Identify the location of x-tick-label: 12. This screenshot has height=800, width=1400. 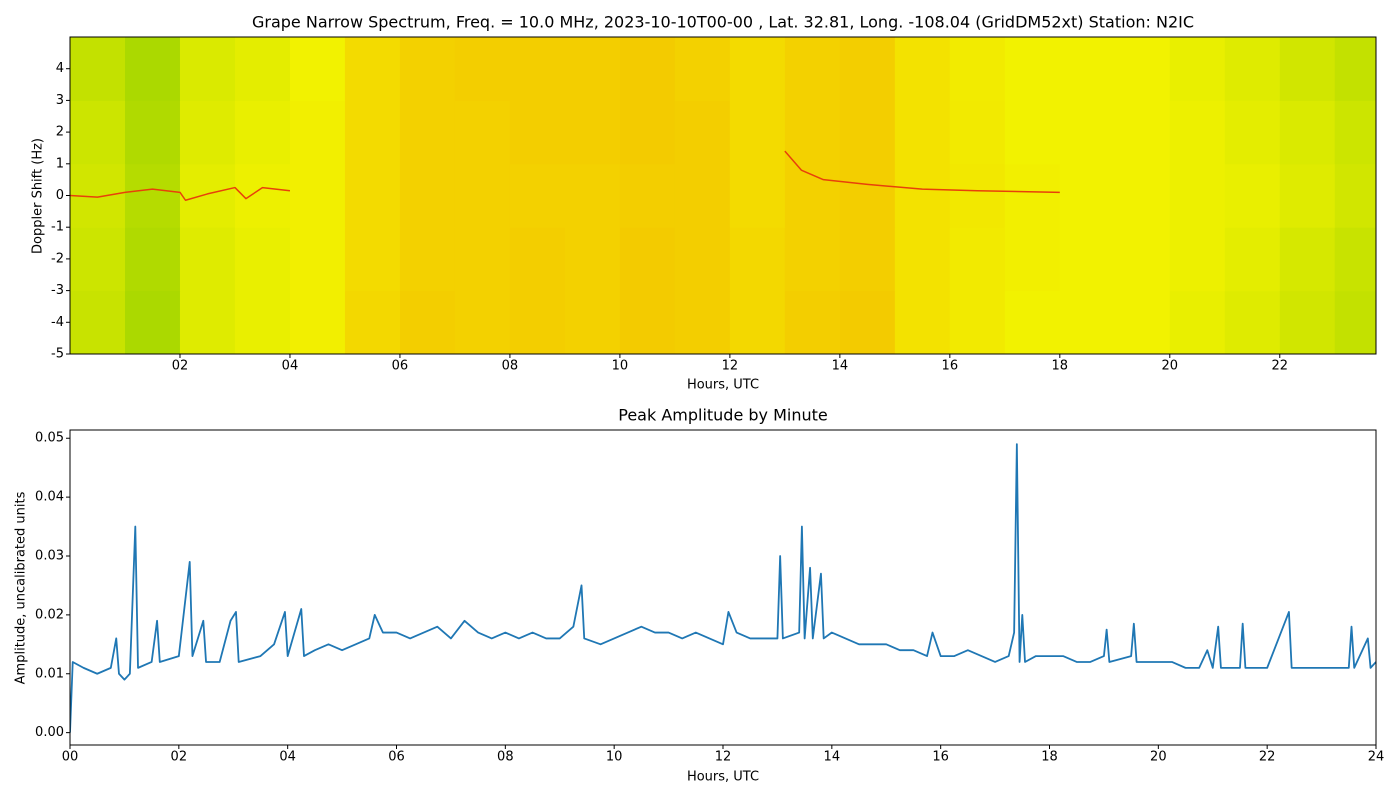
(730, 366).